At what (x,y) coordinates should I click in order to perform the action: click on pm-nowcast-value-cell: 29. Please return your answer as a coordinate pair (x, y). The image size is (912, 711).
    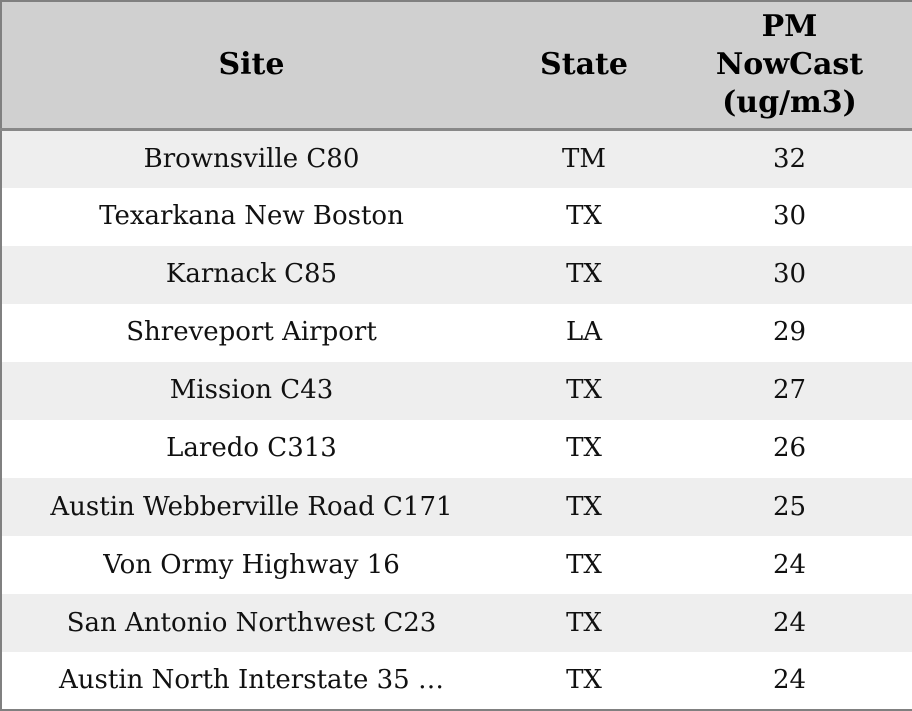
    Looking at the image, I should click on (789, 332).